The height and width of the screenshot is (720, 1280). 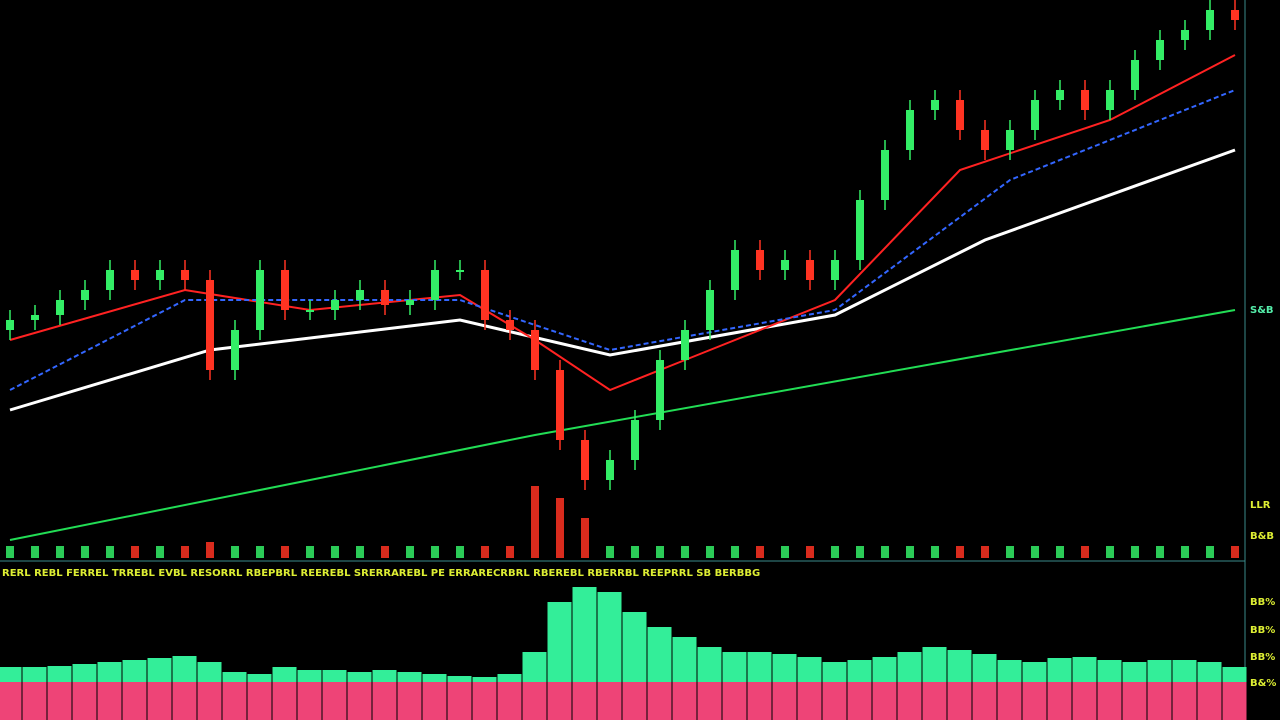 I want to click on price-axis-label: S&B, so click(x=1262, y=310).